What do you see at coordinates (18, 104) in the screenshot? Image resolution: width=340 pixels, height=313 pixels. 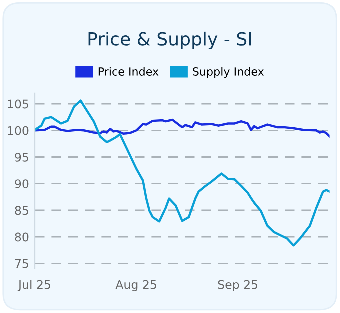 I see `y-tick-label: 105` at bounding box center [18, 104].